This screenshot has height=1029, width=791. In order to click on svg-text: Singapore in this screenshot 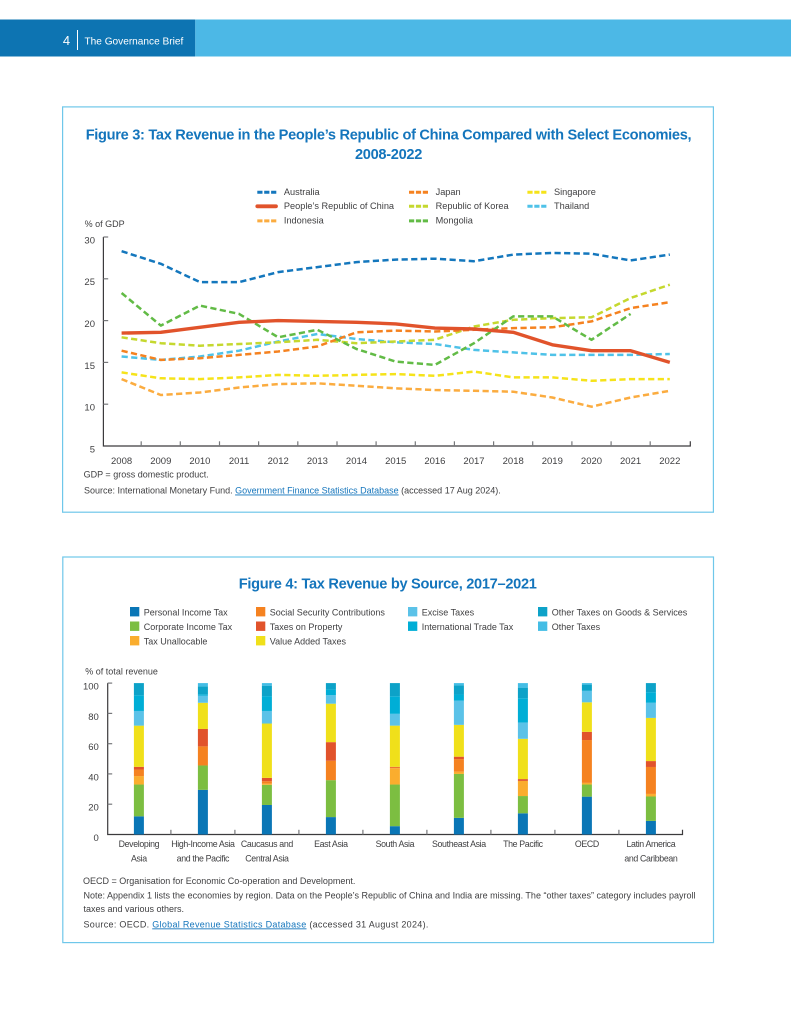, I will do `click(575, 192)`.